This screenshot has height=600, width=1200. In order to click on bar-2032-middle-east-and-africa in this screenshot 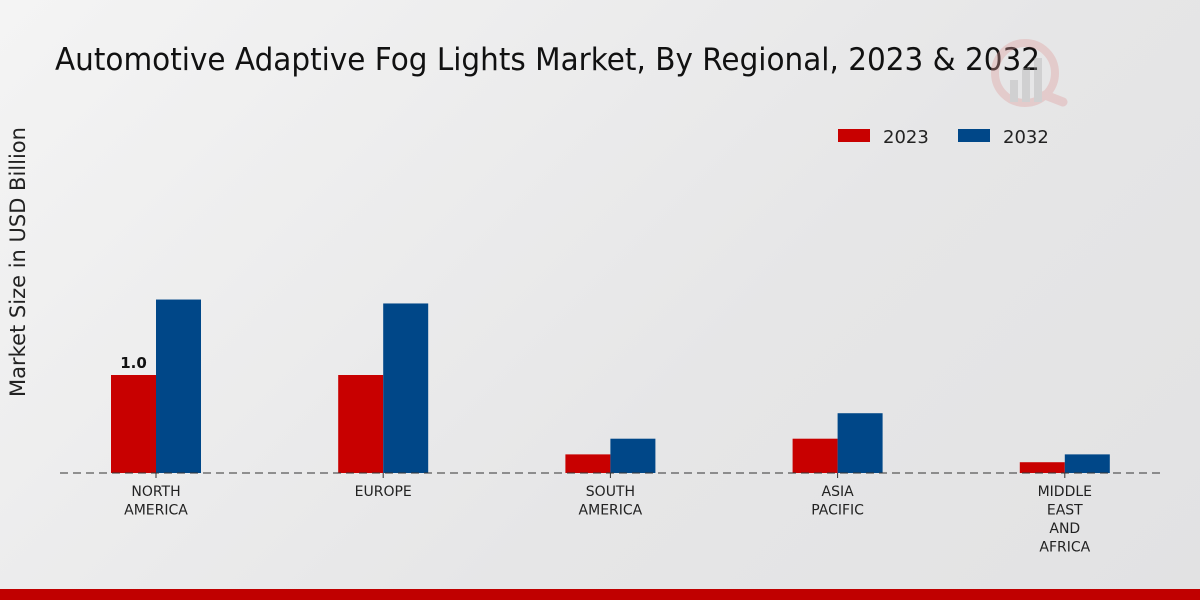, I will do `click(1087, 463)`.